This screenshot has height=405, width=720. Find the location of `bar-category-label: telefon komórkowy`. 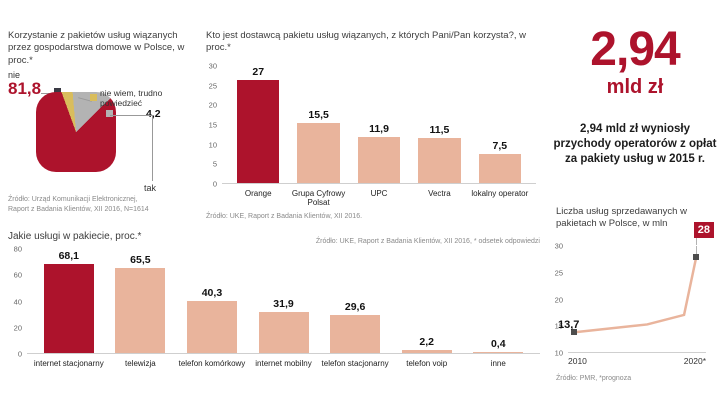

bar-category-label: telefon komórkowy is located at coordinates (212, 363).